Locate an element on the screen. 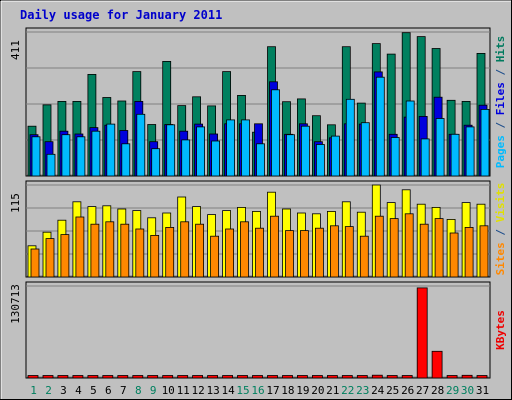  x-tick-label-25: 25 is located at coordinates (392, 390).